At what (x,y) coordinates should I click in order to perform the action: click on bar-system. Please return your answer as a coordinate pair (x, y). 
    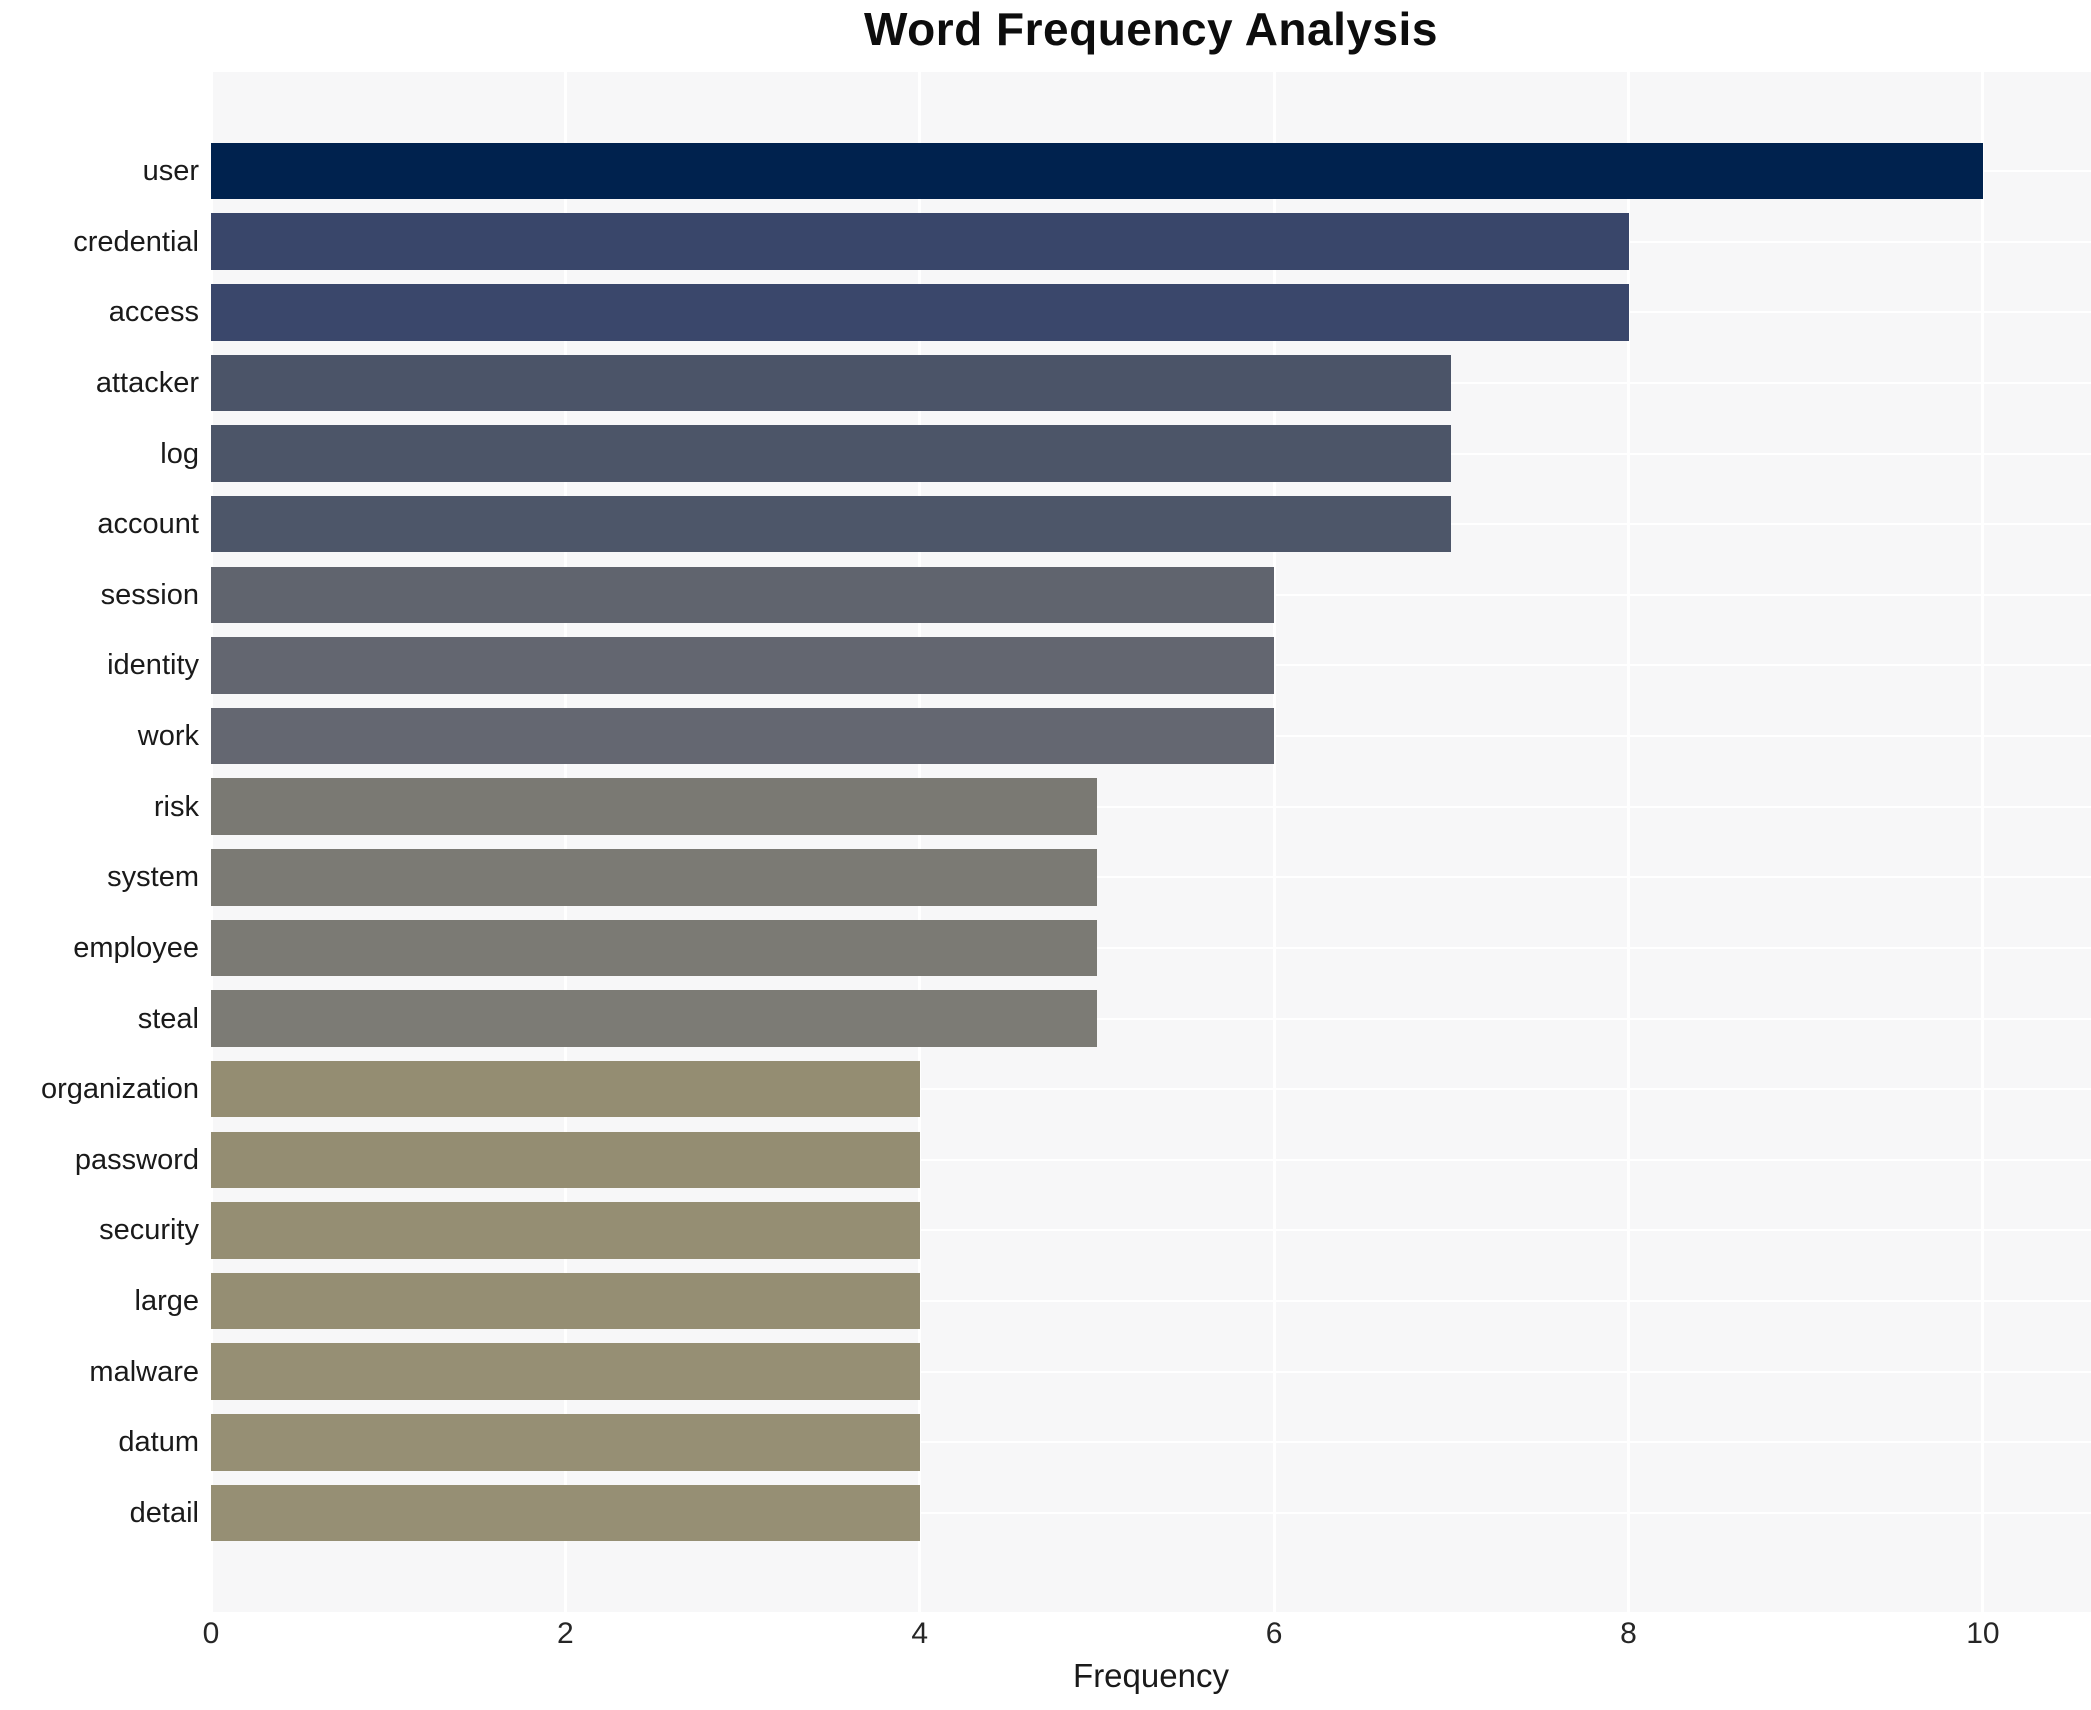
    Looking at the image, I should click on (654, 877).